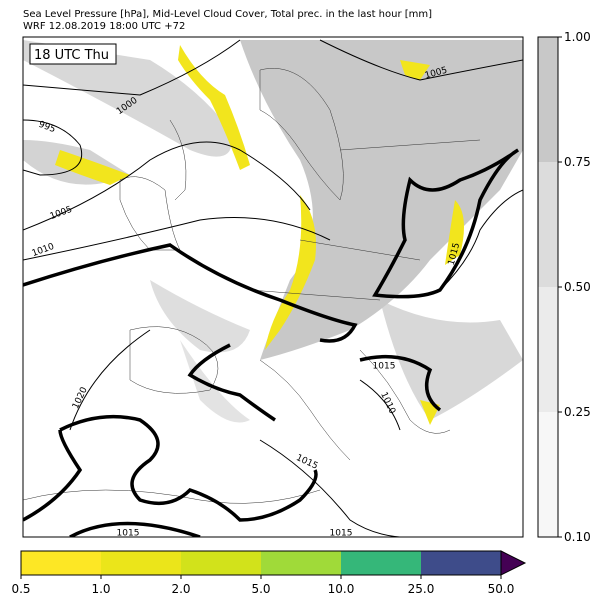 The width and height of the screenshot is (613, 614). Describe the element at coordinates (577, 287) in the screenshot. I see `colorbar-tick-label: 0.50` at that location.